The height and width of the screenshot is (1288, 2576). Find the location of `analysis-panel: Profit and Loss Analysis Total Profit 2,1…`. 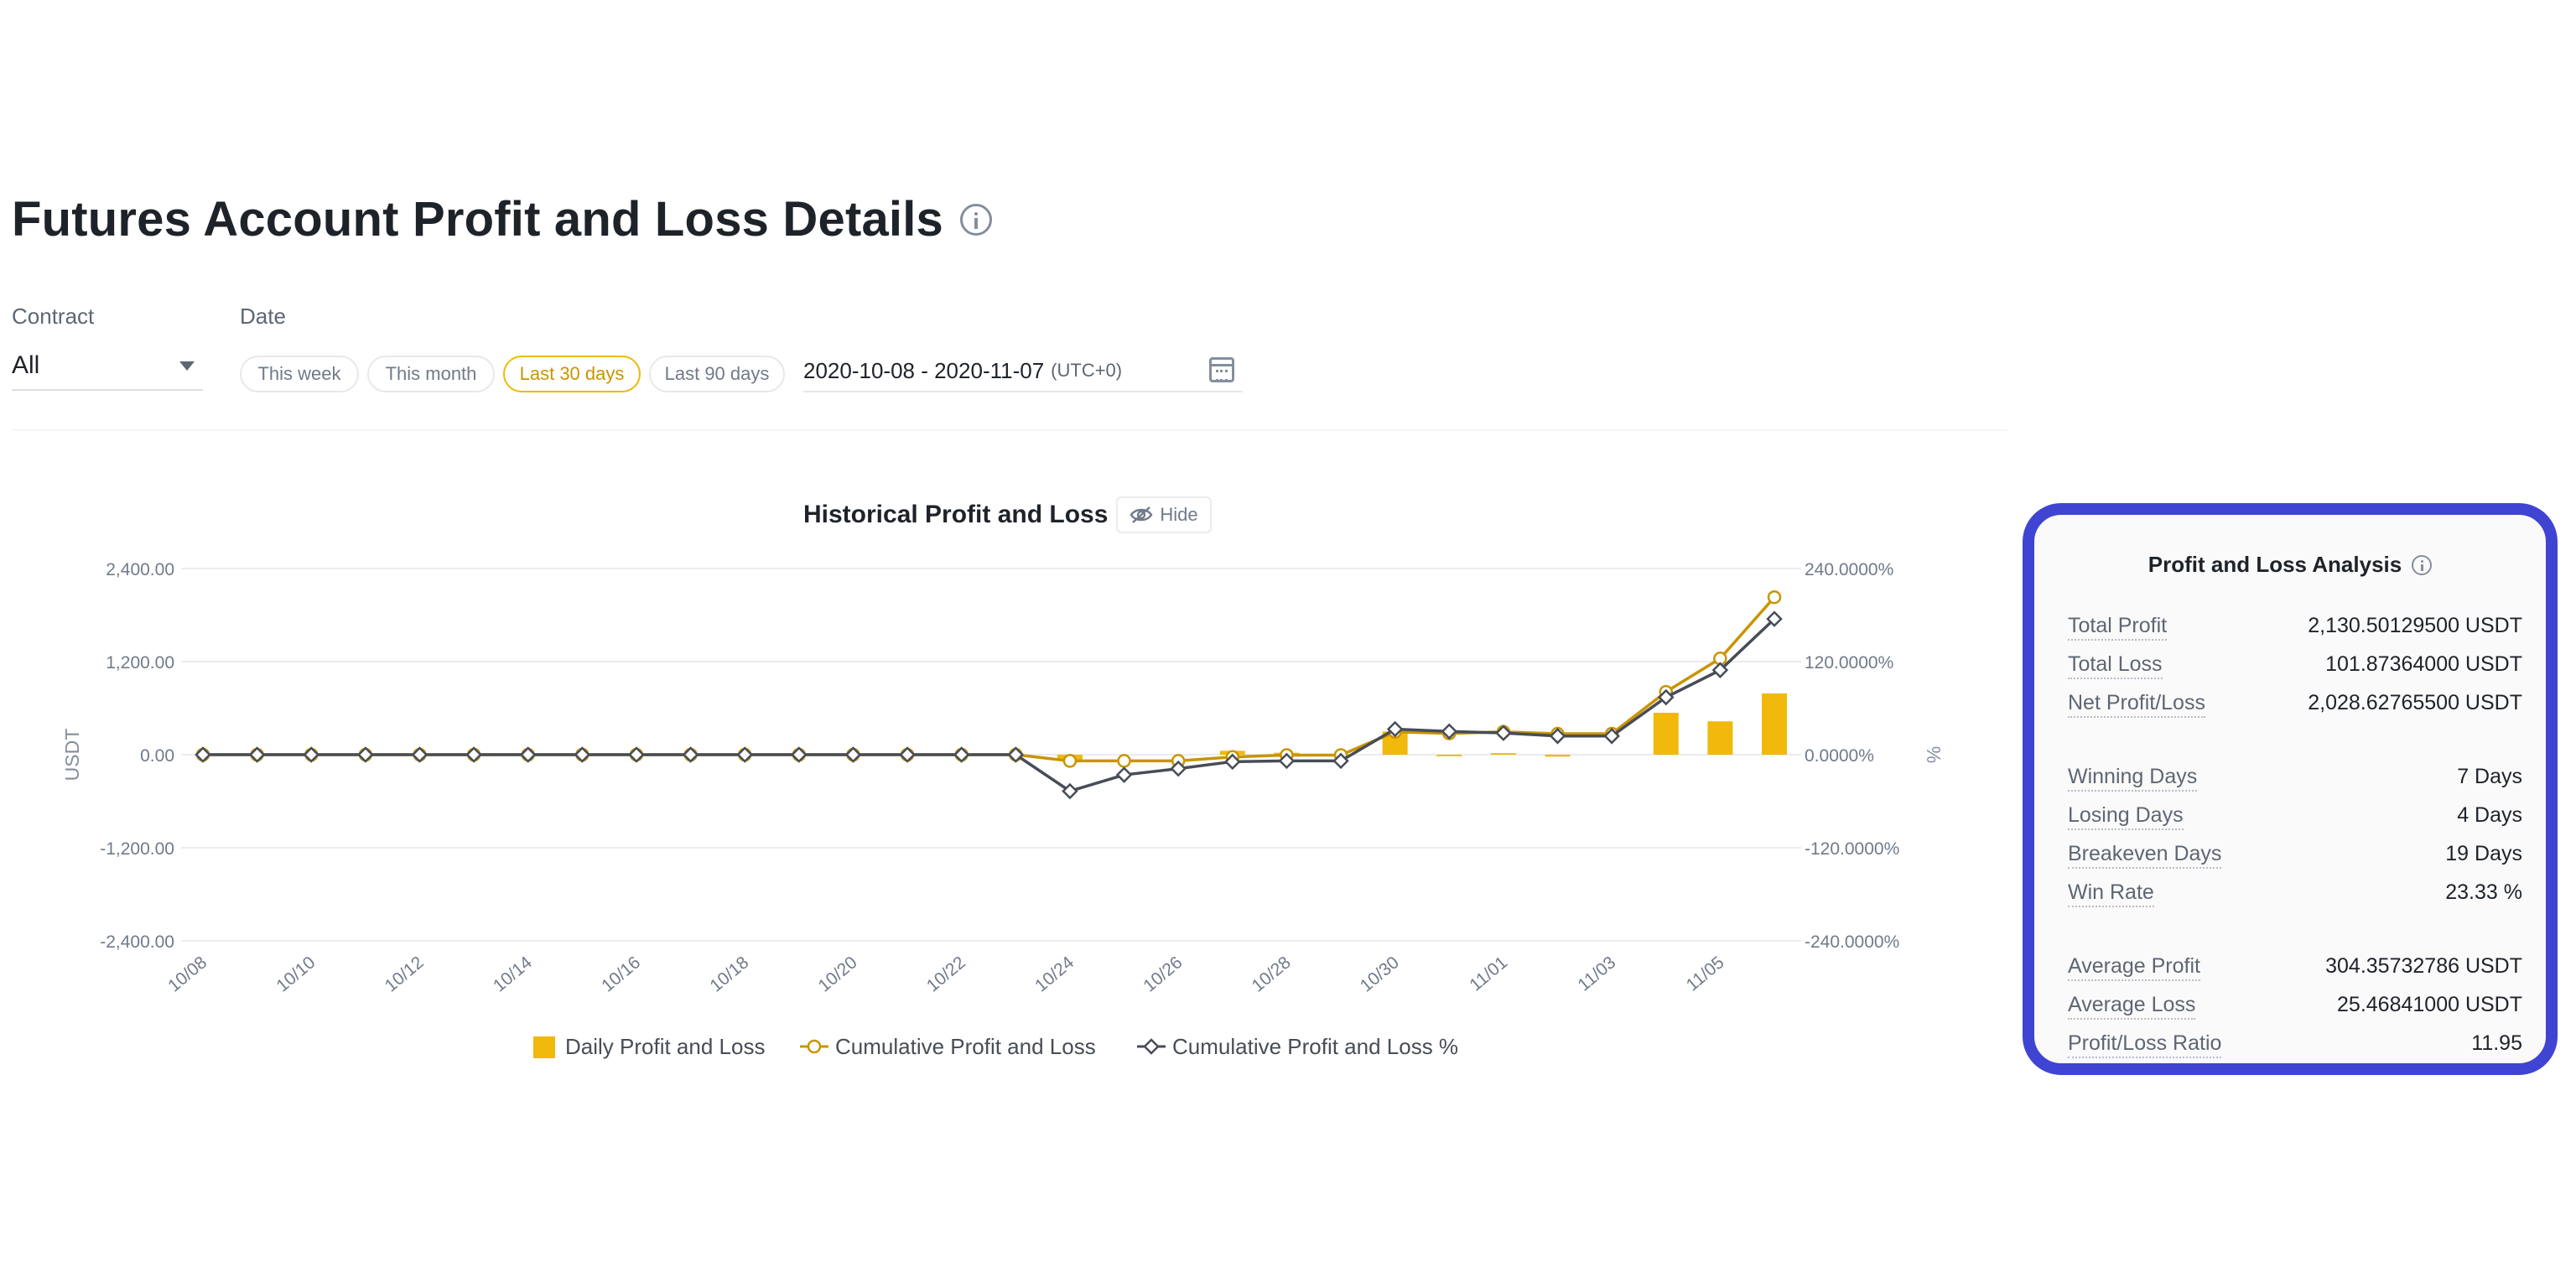

analysis-panel: Profit and Loss Analysis Total Profit 2,1… is located at coordinates (2290, 789).